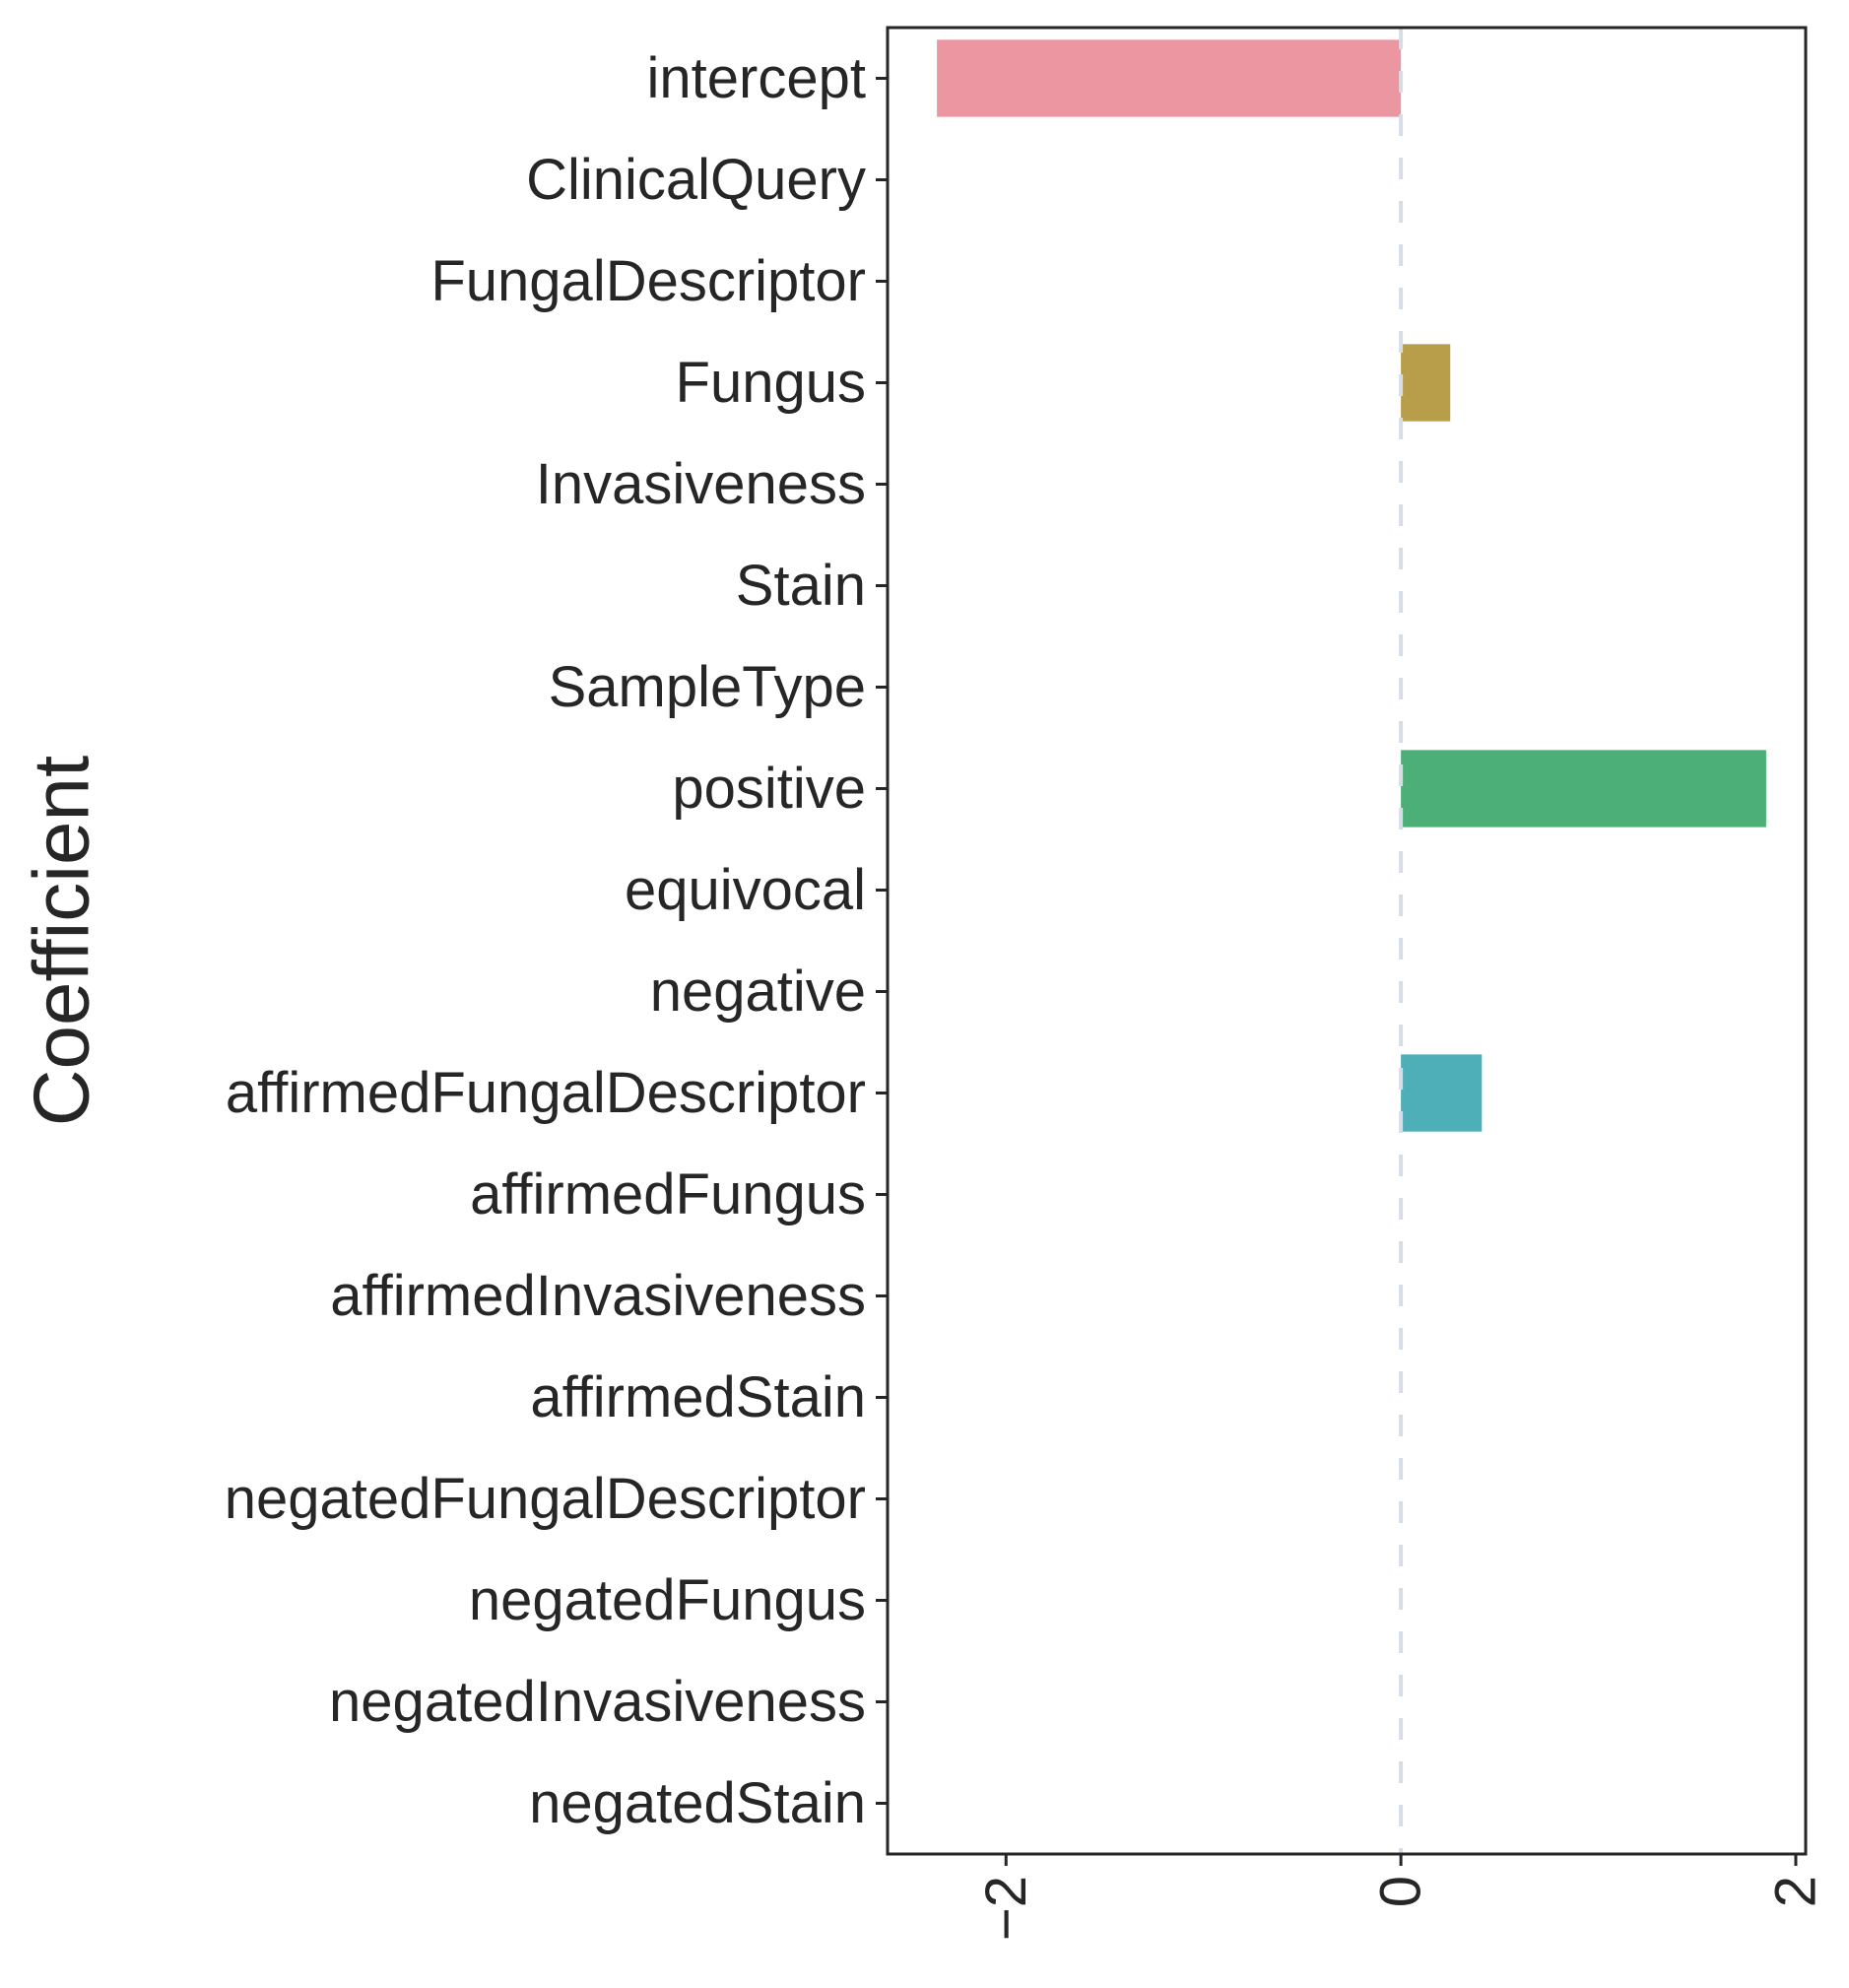 The height and width of the screenshot is (1988, 1849). I want to click on x-axis-ticks: −2 0 2, so click(1400, 1897).